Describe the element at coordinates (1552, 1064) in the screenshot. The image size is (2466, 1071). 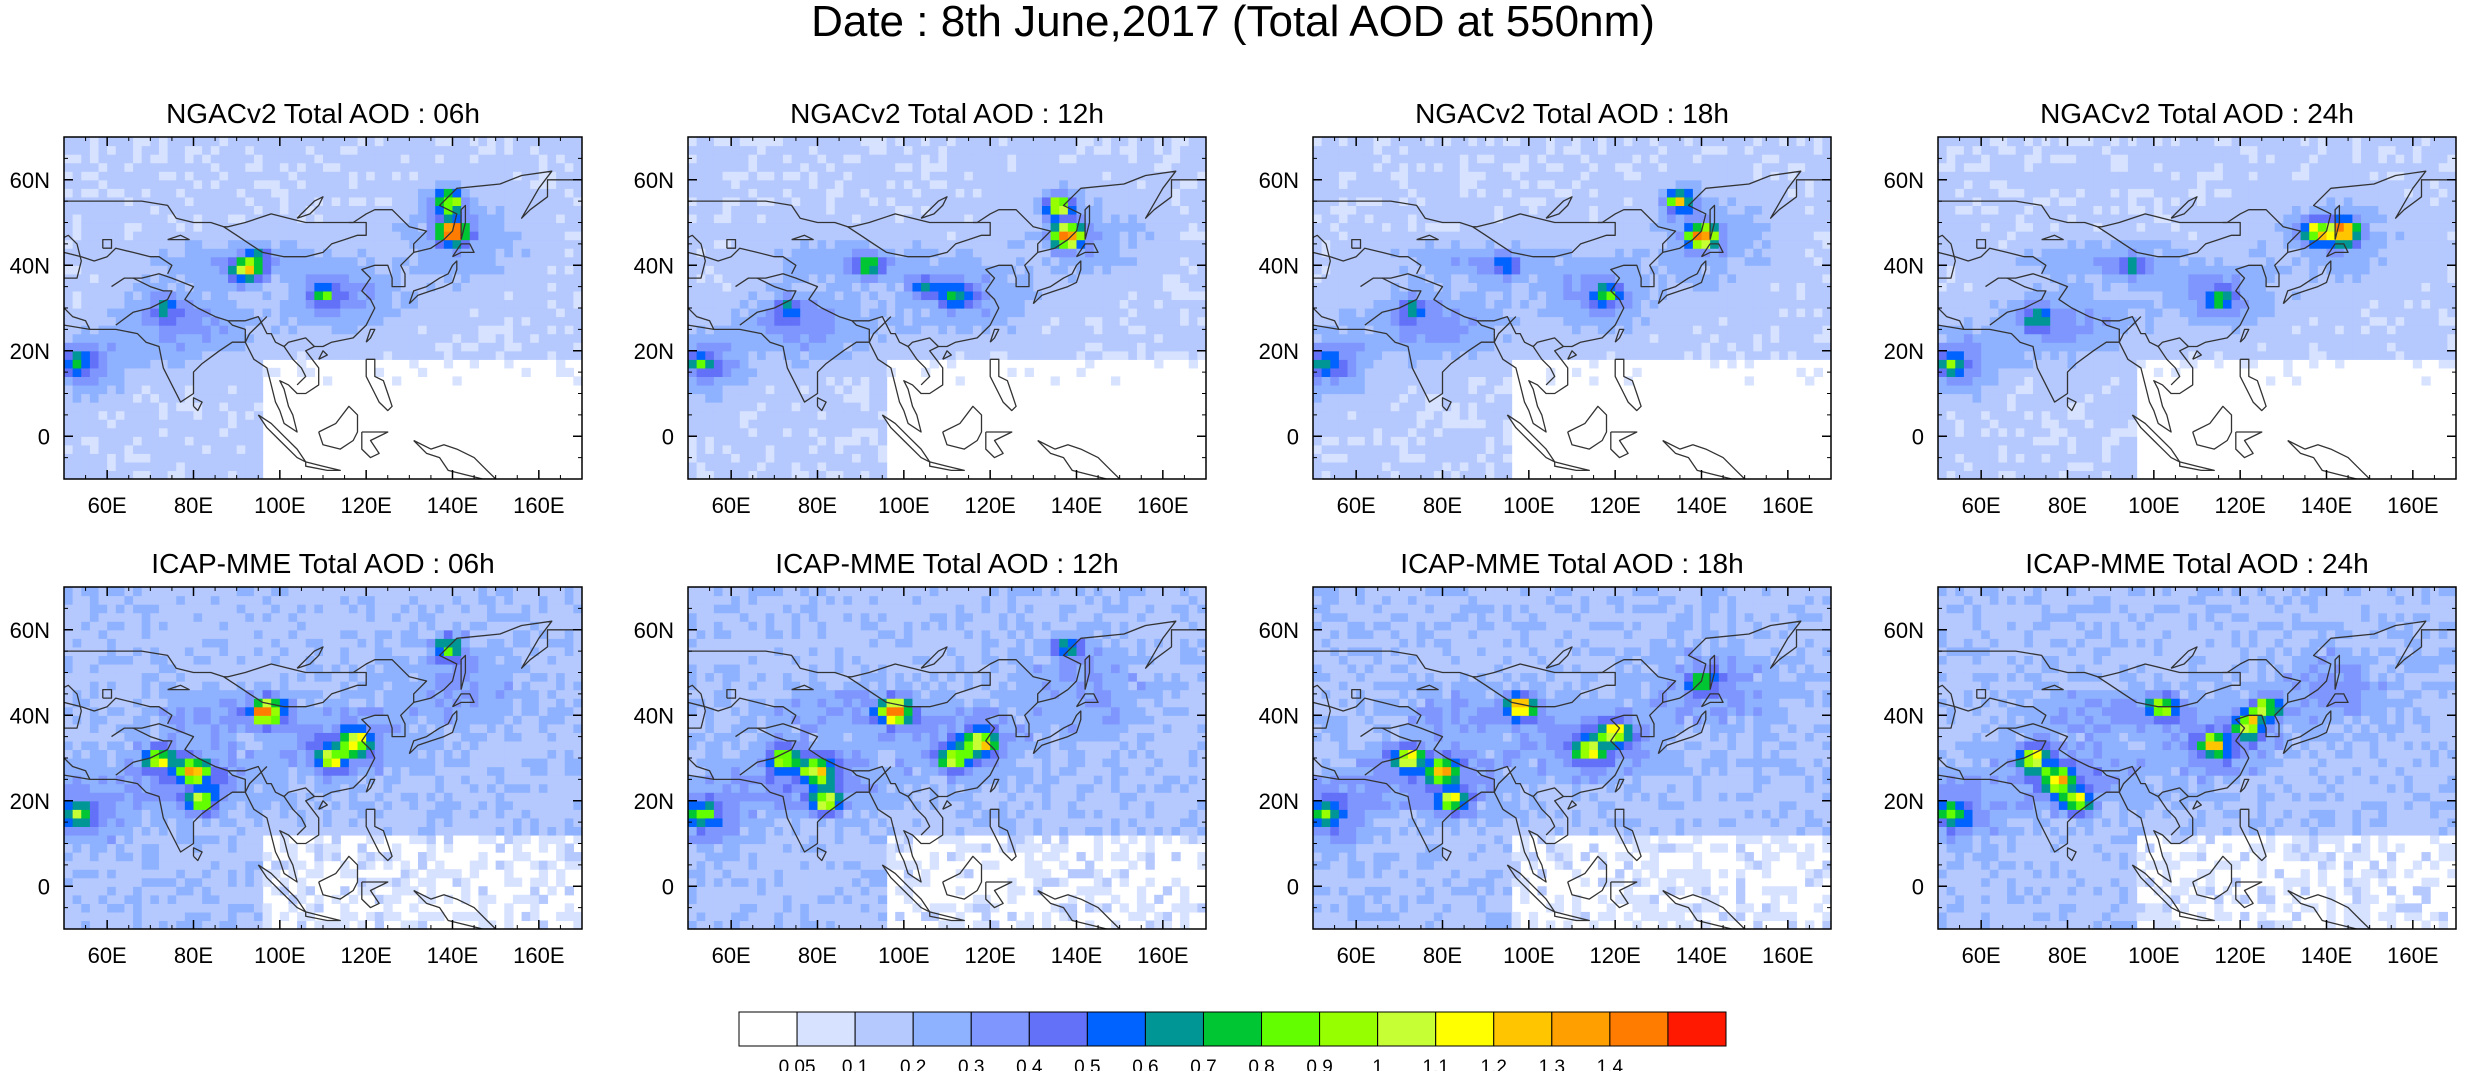
I see `colorbar-label: 1.3` at that location.